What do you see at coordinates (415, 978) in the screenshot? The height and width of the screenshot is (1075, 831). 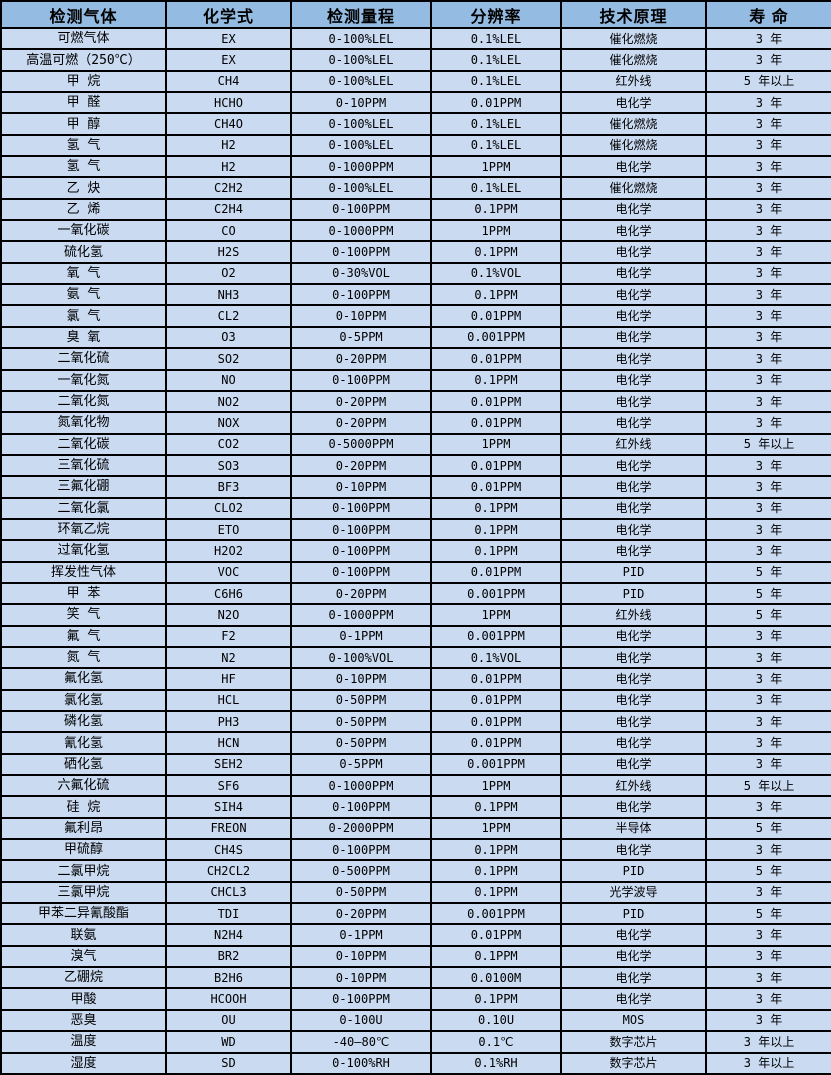 I see `table-row: 乙硼烷 B2H6 0-10PPM 0.0100M 电化学 3 年` at bounding box center [415, 978].